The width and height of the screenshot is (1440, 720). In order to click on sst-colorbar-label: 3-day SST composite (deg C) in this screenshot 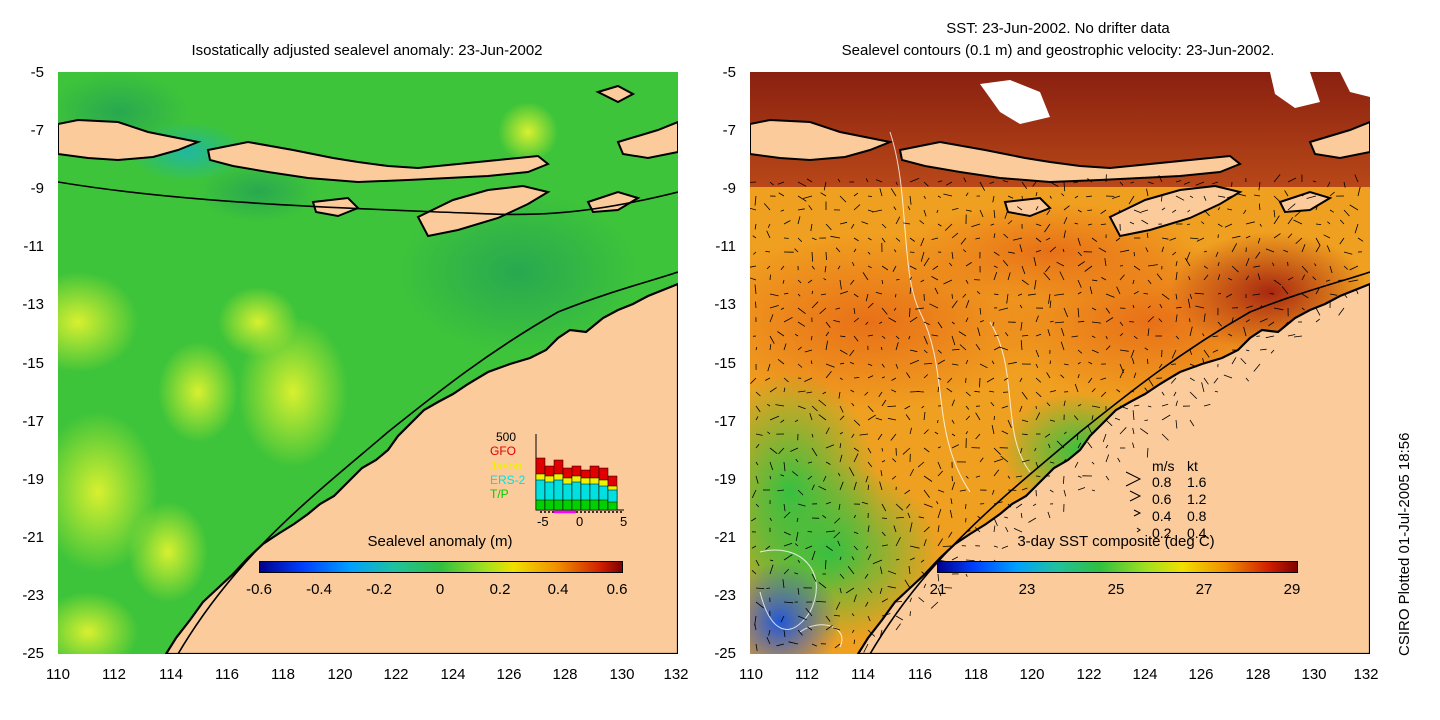, I will do `click(1116, 541)`.